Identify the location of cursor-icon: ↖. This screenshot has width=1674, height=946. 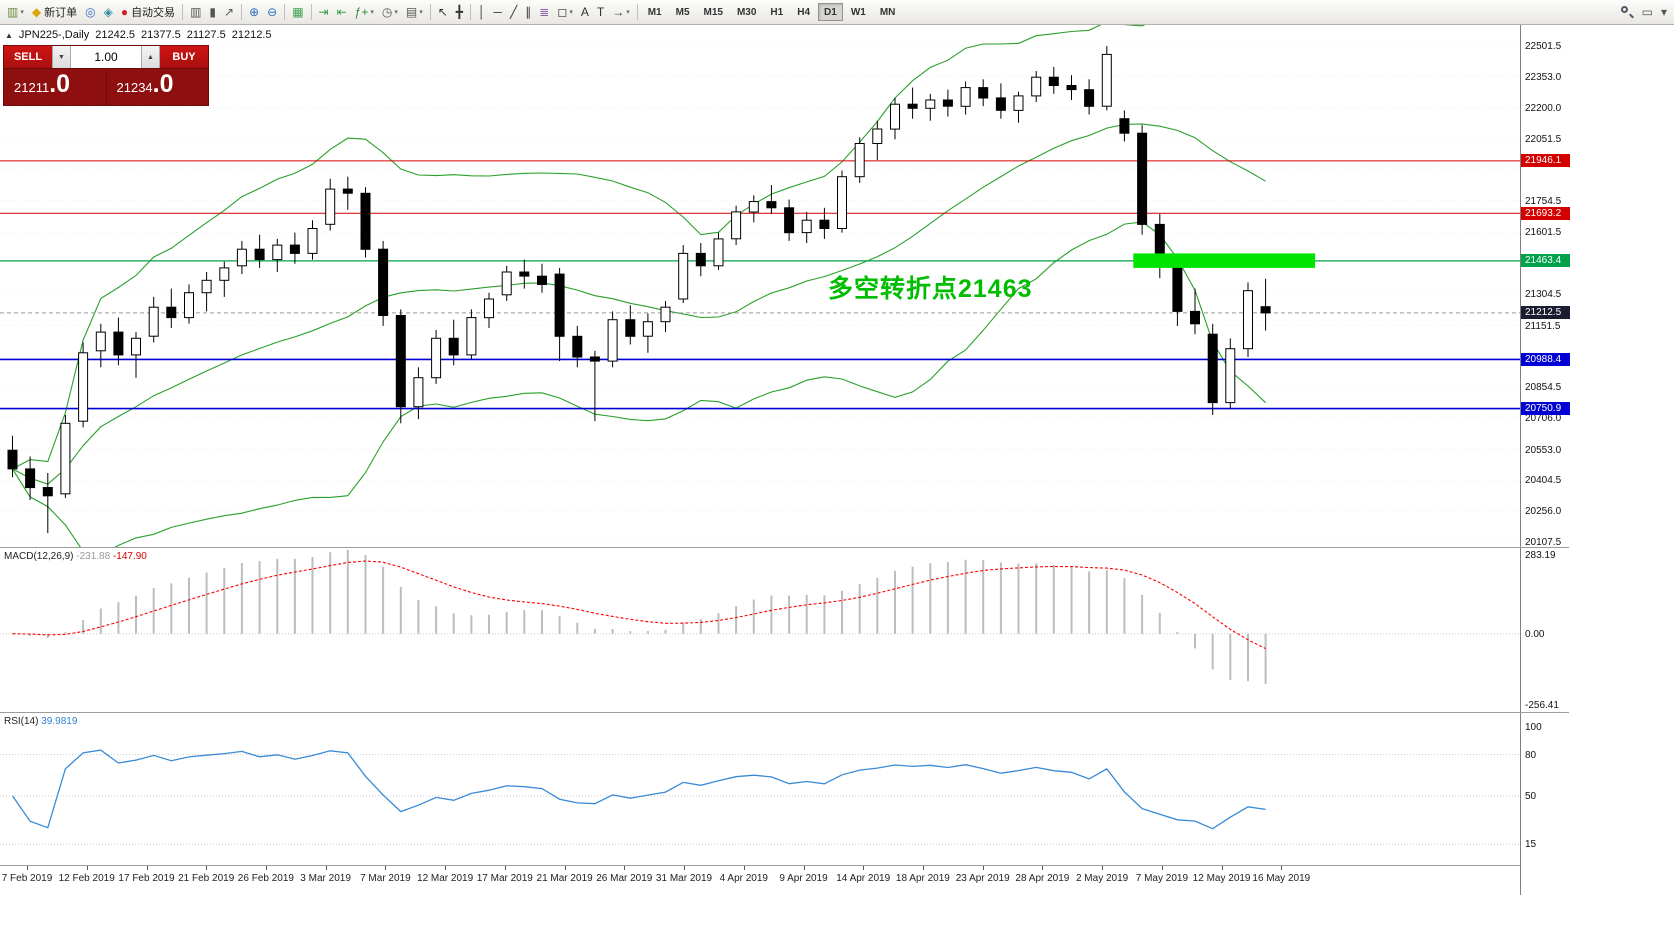
(443, 12).